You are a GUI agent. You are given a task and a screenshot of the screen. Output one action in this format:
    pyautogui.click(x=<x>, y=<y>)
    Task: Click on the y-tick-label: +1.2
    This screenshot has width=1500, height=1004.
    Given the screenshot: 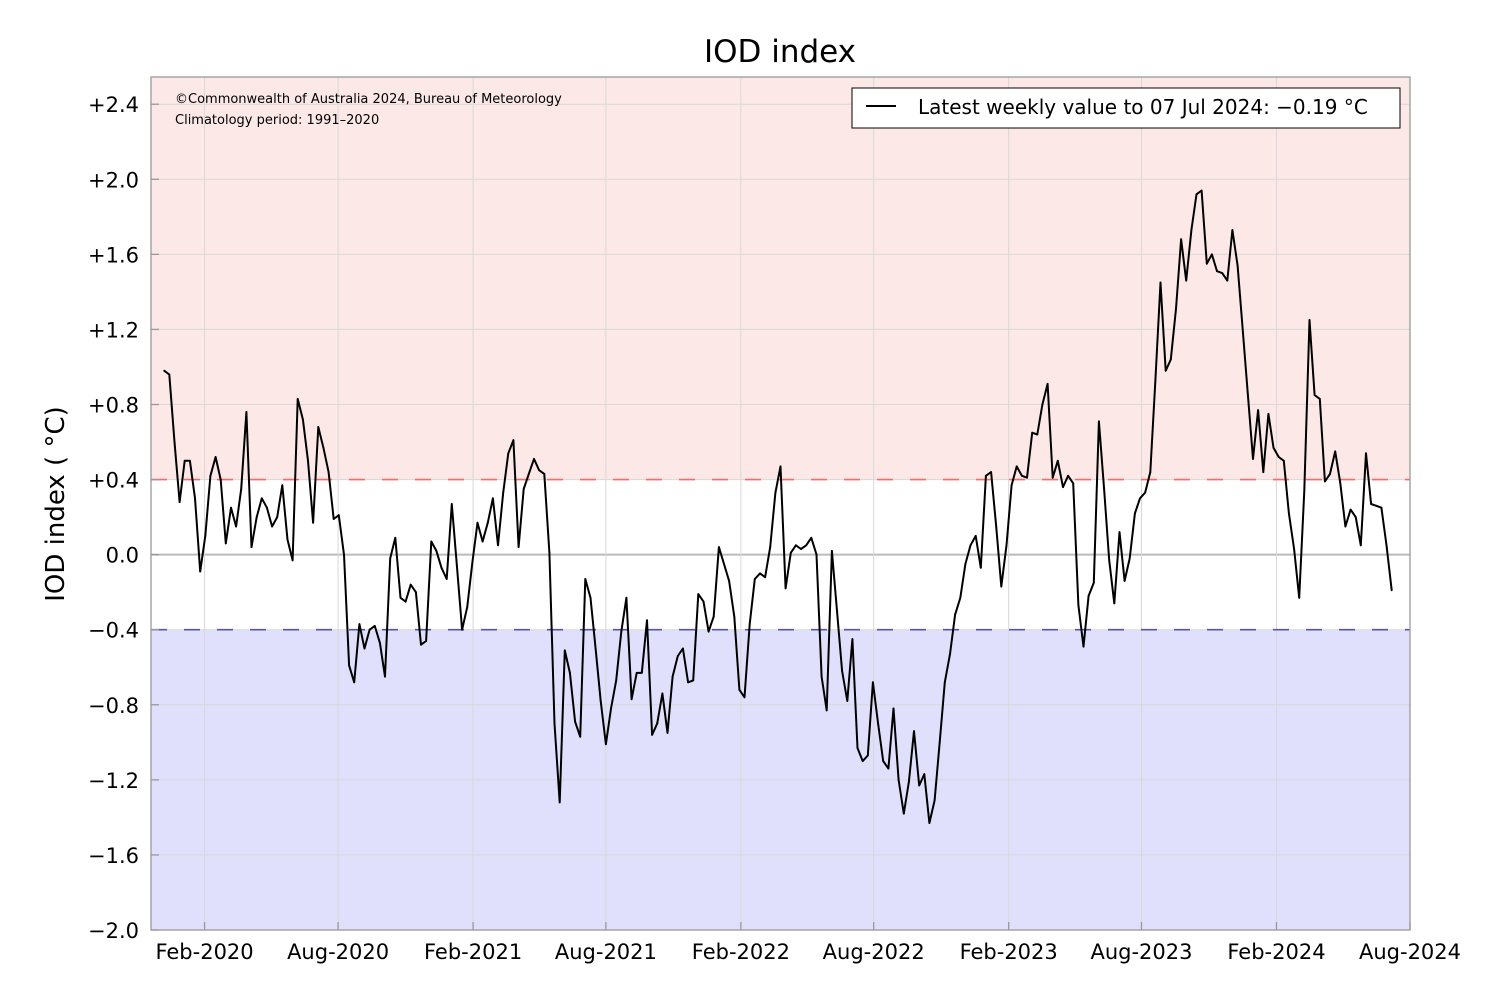 What is the action you would take?
    pyautogui.click(x=113, y=330)
    